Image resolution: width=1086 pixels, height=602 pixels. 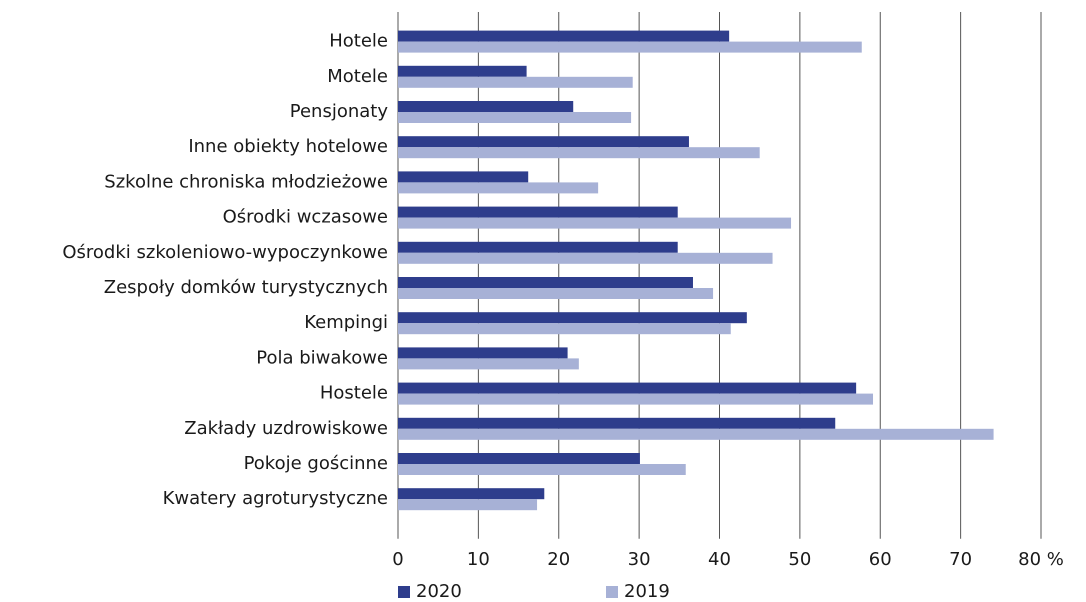 What do you see at coordinates (719, 559) in the screenshot?
I see `x-tick-label: 40` at bounding box center [719, 559].